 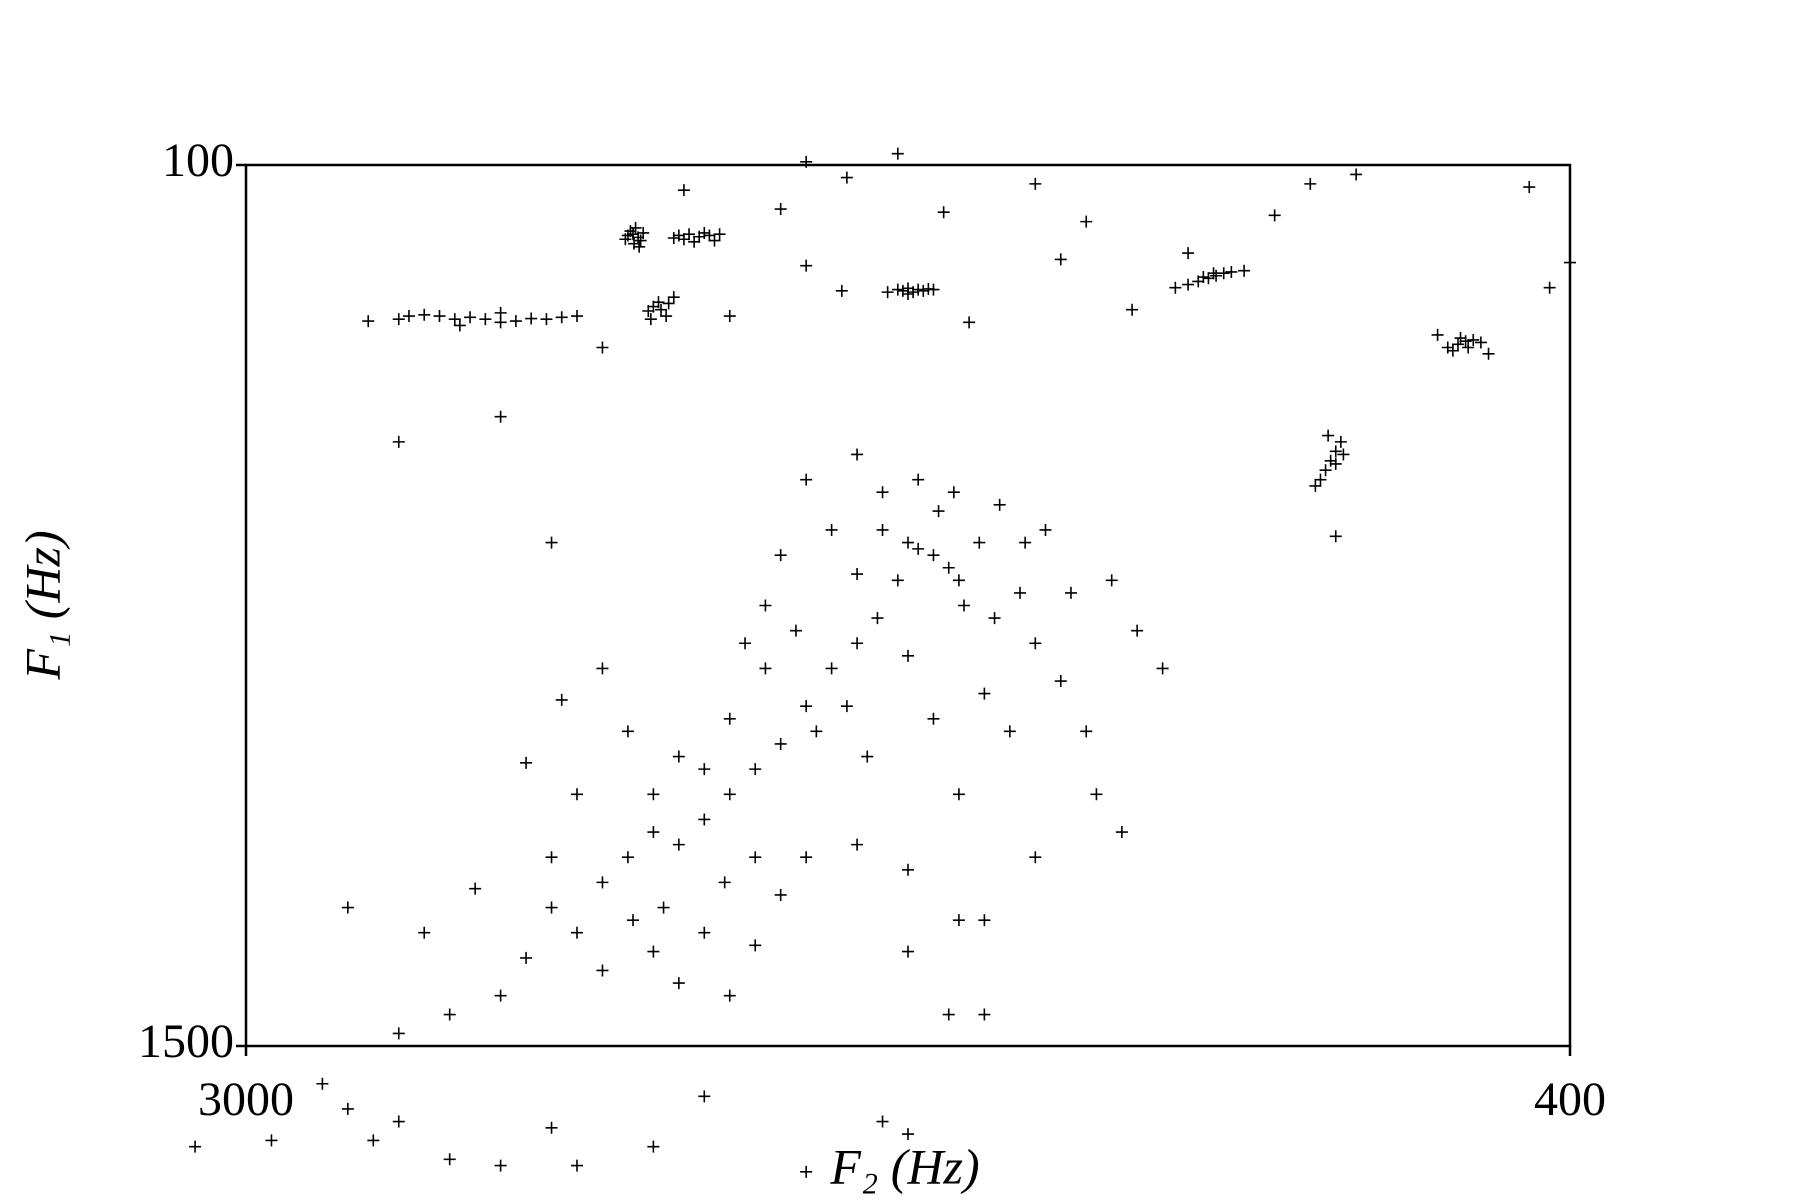 I want to click on y-tick-label: 100, so click(x=198, y=160).